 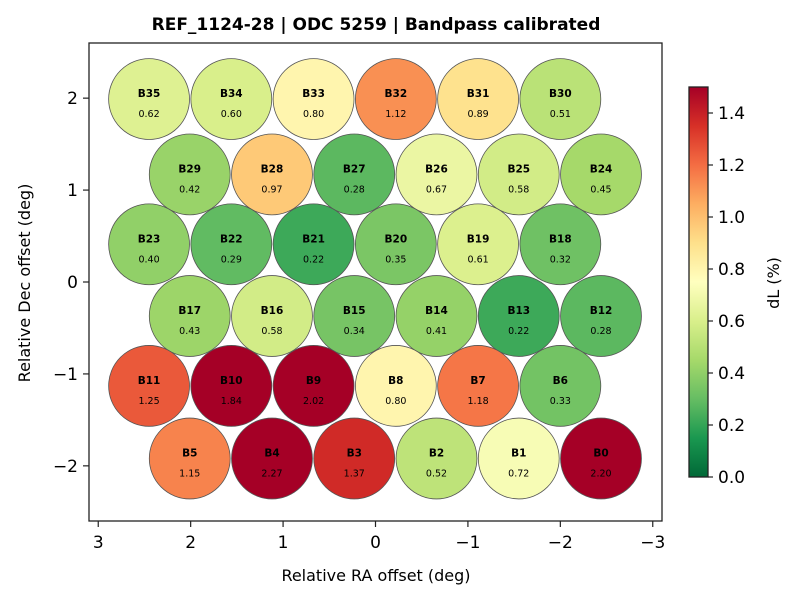 I want to click on beam-name-label: B5, so click(x=189, y=453).